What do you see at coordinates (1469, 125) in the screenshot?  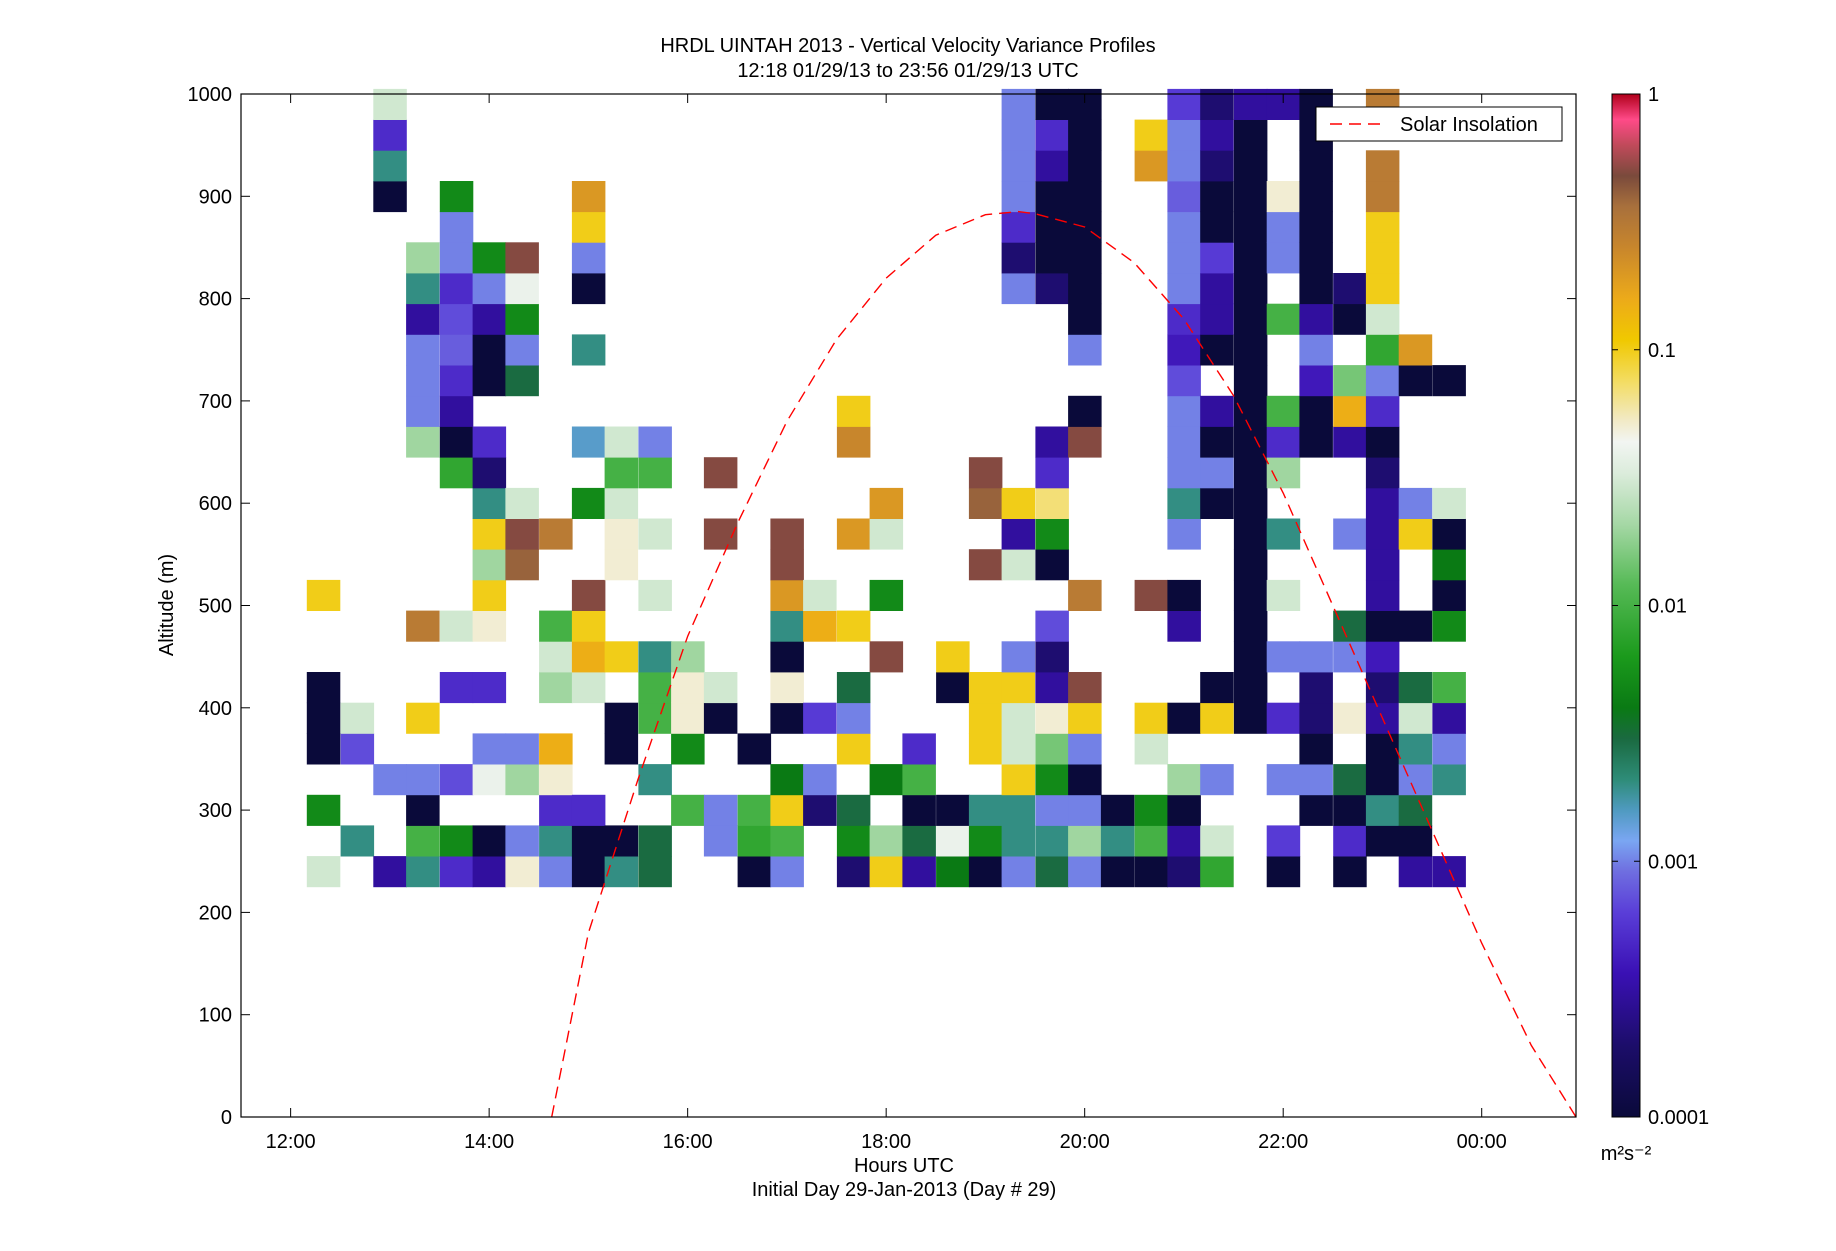 I see `legend-label-solar-insolation: Solar Insolation` at bounding box center [1469, 125].